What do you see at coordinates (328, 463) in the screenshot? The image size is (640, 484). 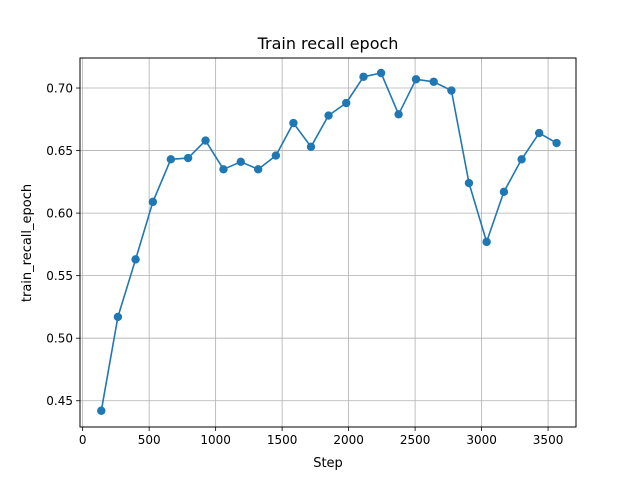 I see `x-axis-label: Step` at bounding box center [328, 463].